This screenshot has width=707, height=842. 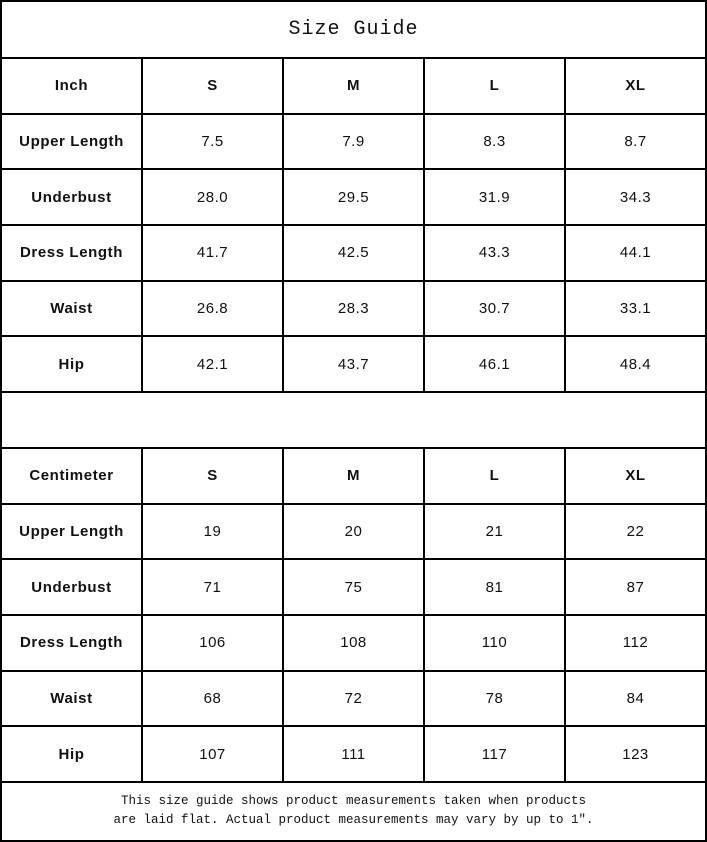 What do you see at coordinates (353, 698) in the screenshot?
I see `cm-waist-m: 72` at bounding box center [353, 698].